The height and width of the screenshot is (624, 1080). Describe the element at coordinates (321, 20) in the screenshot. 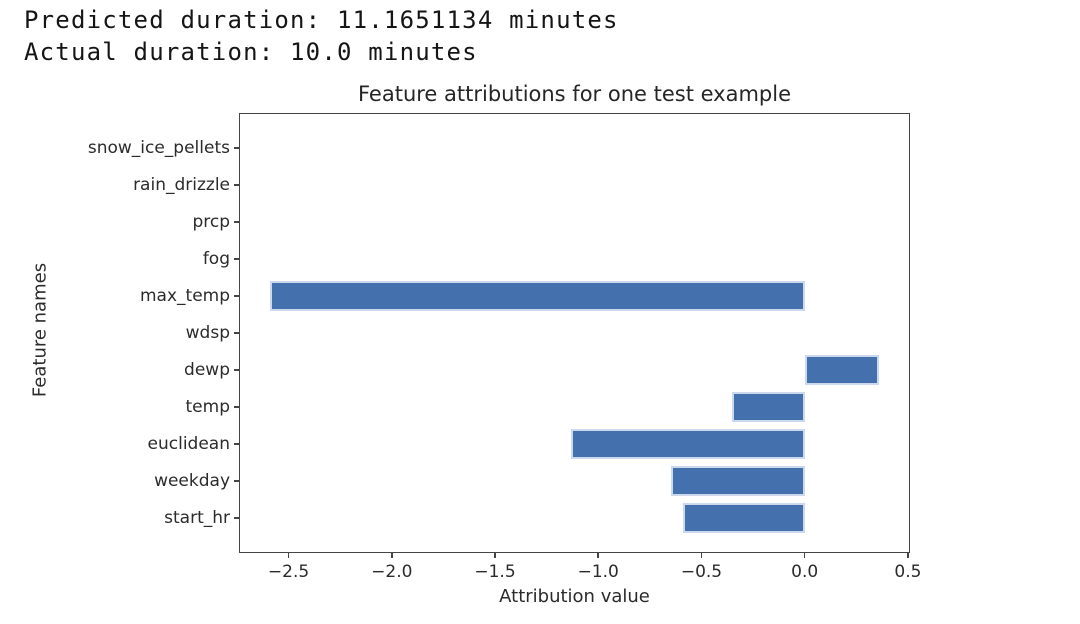

I see `predicted-duration-line: Predicted duration: 11.1651134 minutes` at that location.